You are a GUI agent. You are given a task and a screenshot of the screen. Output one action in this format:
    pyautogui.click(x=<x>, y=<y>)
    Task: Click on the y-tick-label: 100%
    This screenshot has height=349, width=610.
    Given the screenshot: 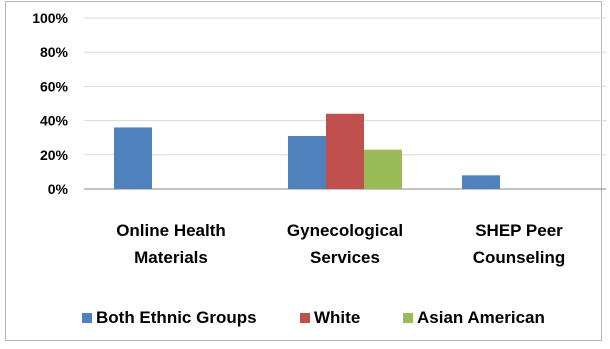 What is the action you would take?
    pyautogui.click(x=50, y=18)
    